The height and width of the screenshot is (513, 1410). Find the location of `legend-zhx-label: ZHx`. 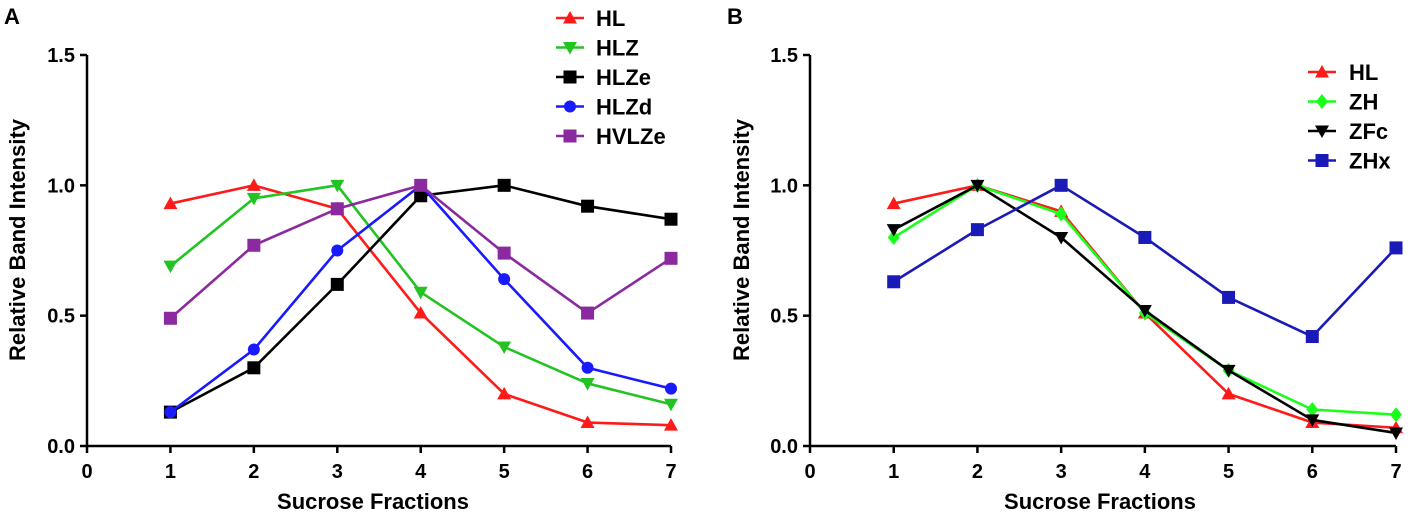

legend-zhx-label: ZHx is located at coordinates (1370, 161).